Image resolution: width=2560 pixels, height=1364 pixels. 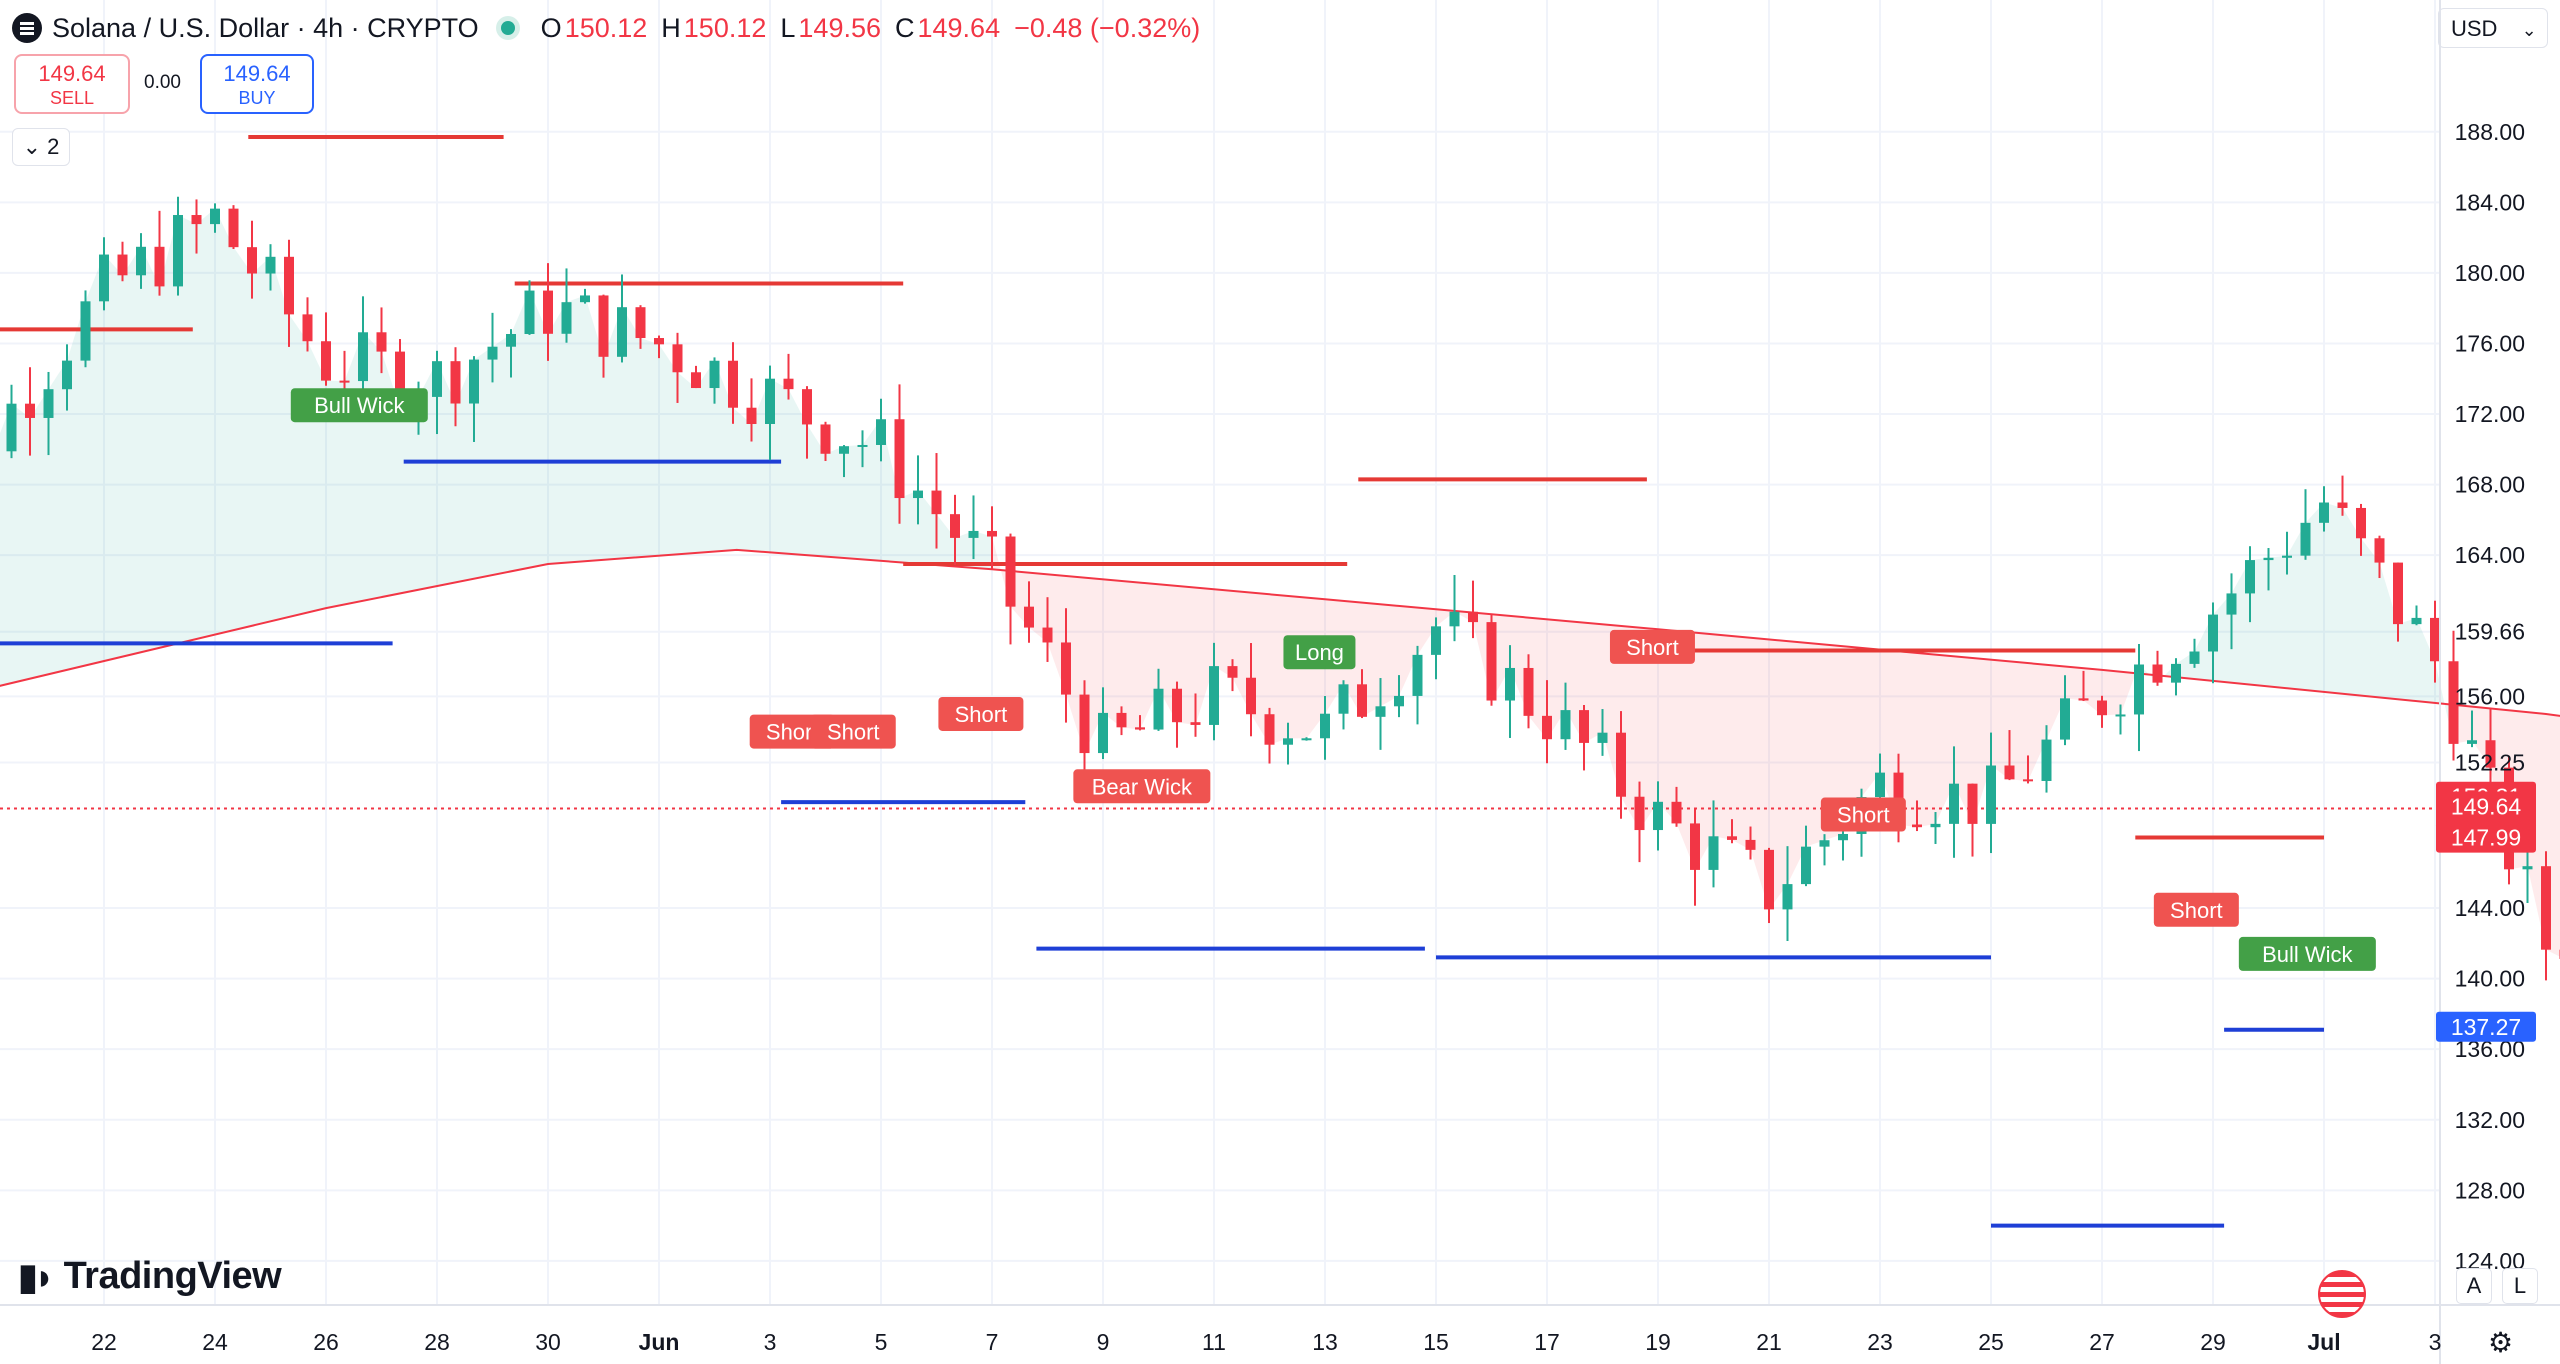 I want to click on y-tick-label: 180.00, so click(x=2490, y=273).